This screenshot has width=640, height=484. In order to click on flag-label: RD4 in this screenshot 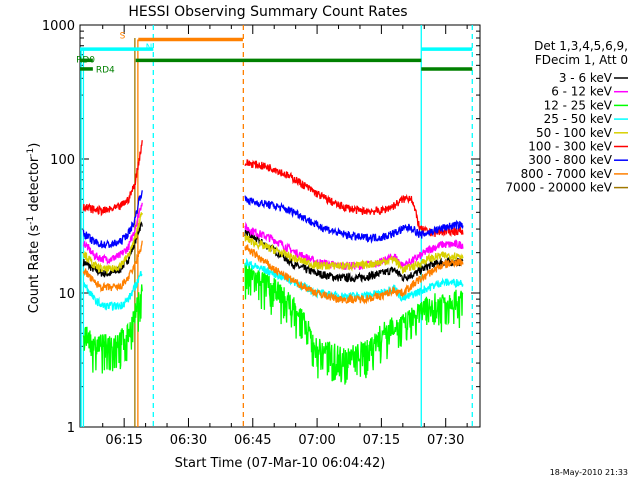, I will do `click(105, 70)`.